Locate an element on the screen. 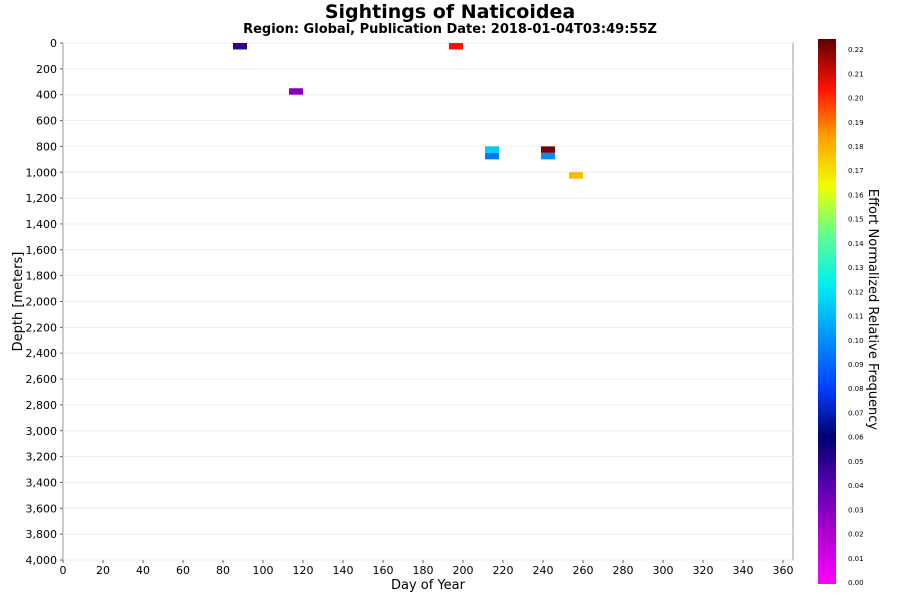 This screenshot has height=600, width=900. x-tick-label: 360 is located at coordinates (783, 570).